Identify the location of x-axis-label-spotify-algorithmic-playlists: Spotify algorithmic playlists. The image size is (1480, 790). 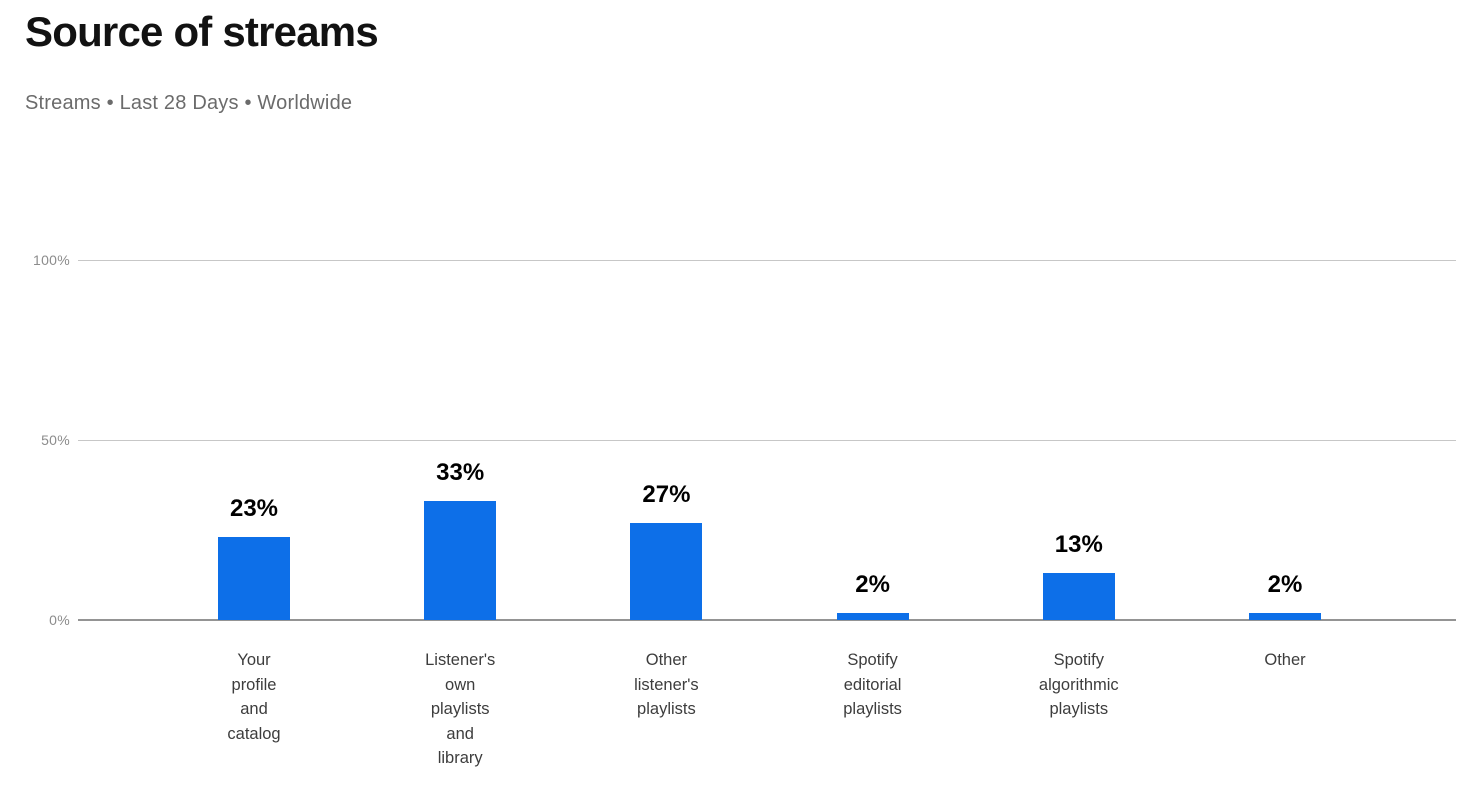
(1078, 684).